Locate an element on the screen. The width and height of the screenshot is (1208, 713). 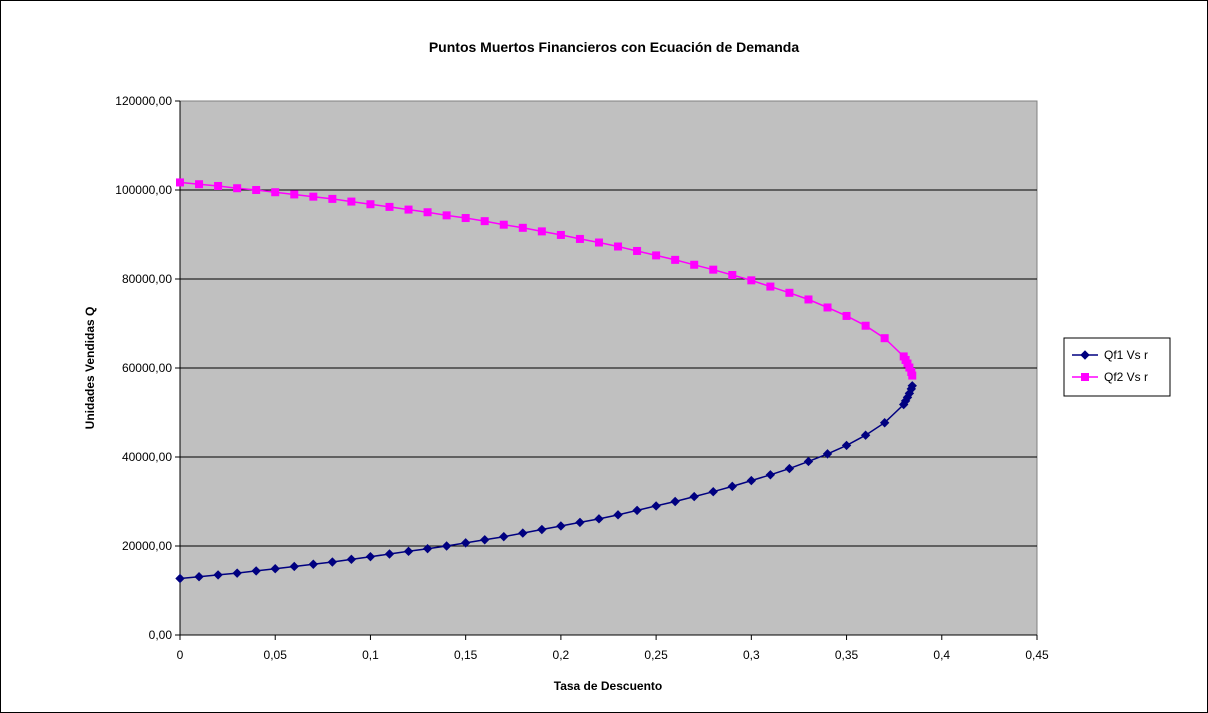
y-tick-label: 40000,00 is located at coordinates (147, 457).